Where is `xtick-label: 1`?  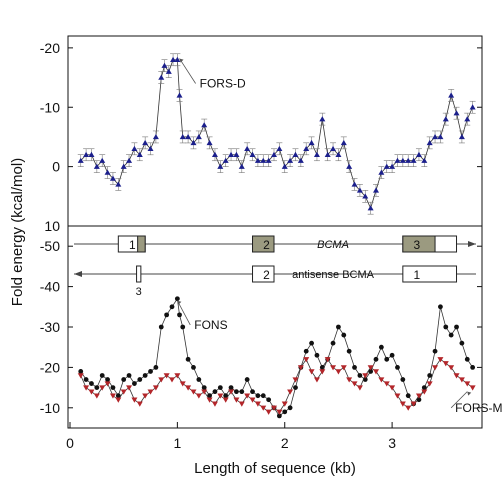
xtick-label: 1 is located at coordinates (177, 443).